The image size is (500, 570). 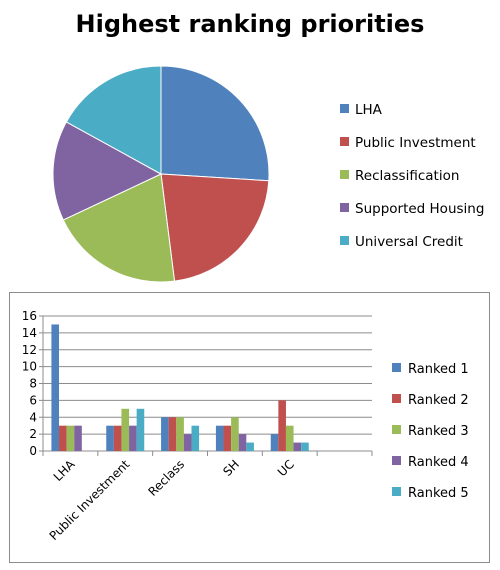 I want to click on y-tick-label-14: 14, so click(x=29, y=333).